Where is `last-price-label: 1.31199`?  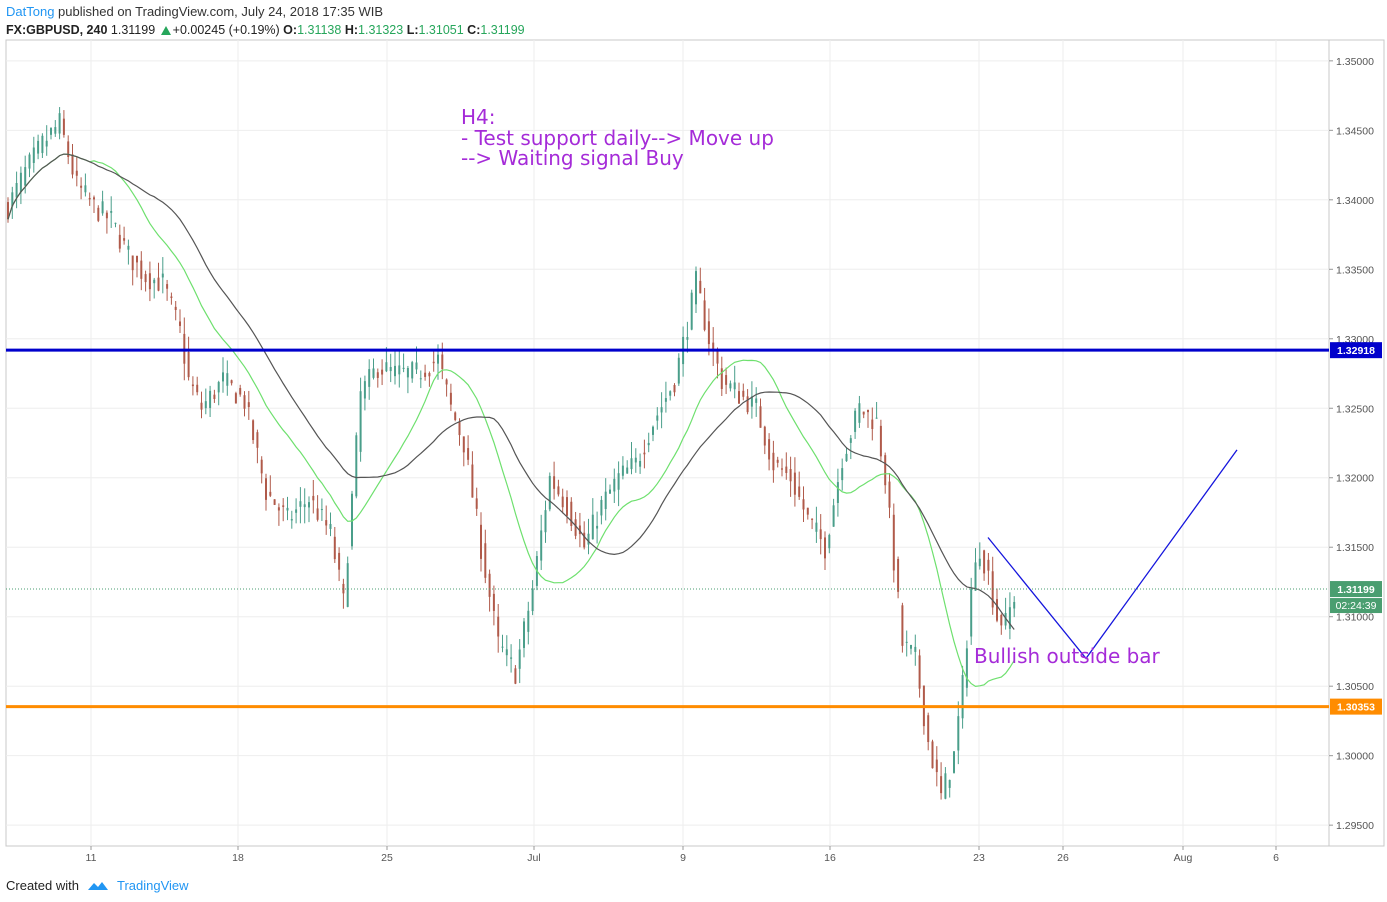 last-price-label: 1.31199 is located at coordinates (1356, 590).